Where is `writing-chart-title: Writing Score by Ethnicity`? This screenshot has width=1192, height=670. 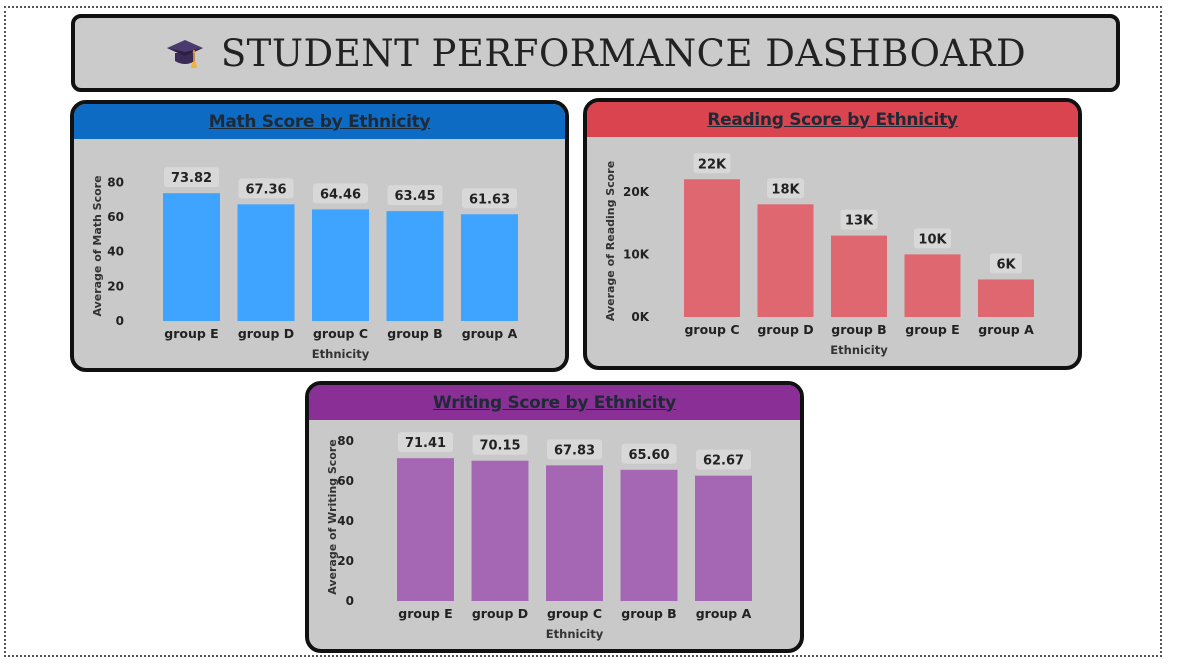 writing-chart-title: Writing Score by Ethnicity is located at coordinates (554, 402).